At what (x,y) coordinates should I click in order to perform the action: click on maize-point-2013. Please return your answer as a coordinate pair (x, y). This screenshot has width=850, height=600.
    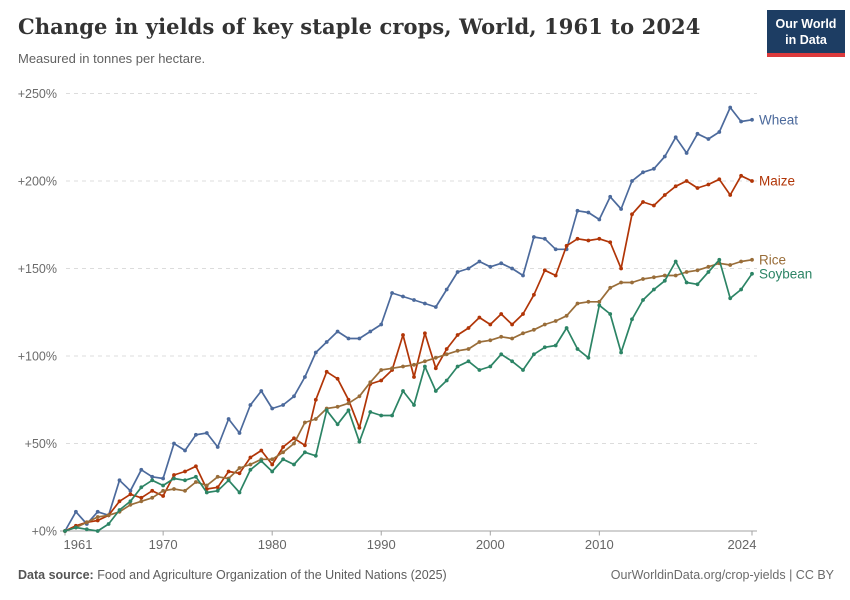
    Looking at the image, I should click on (632, 214).